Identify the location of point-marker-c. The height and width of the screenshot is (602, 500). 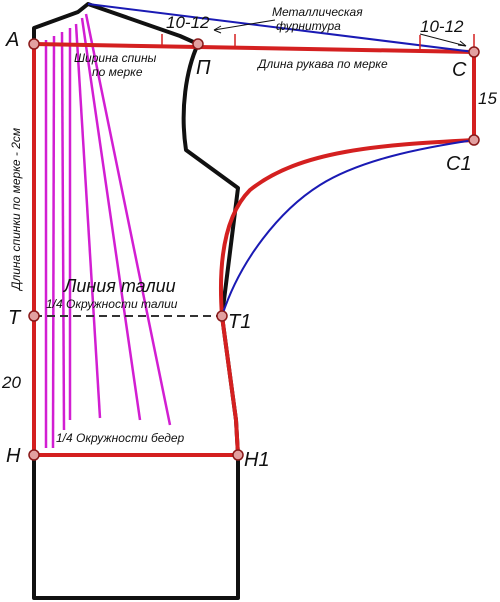
(474, 52).